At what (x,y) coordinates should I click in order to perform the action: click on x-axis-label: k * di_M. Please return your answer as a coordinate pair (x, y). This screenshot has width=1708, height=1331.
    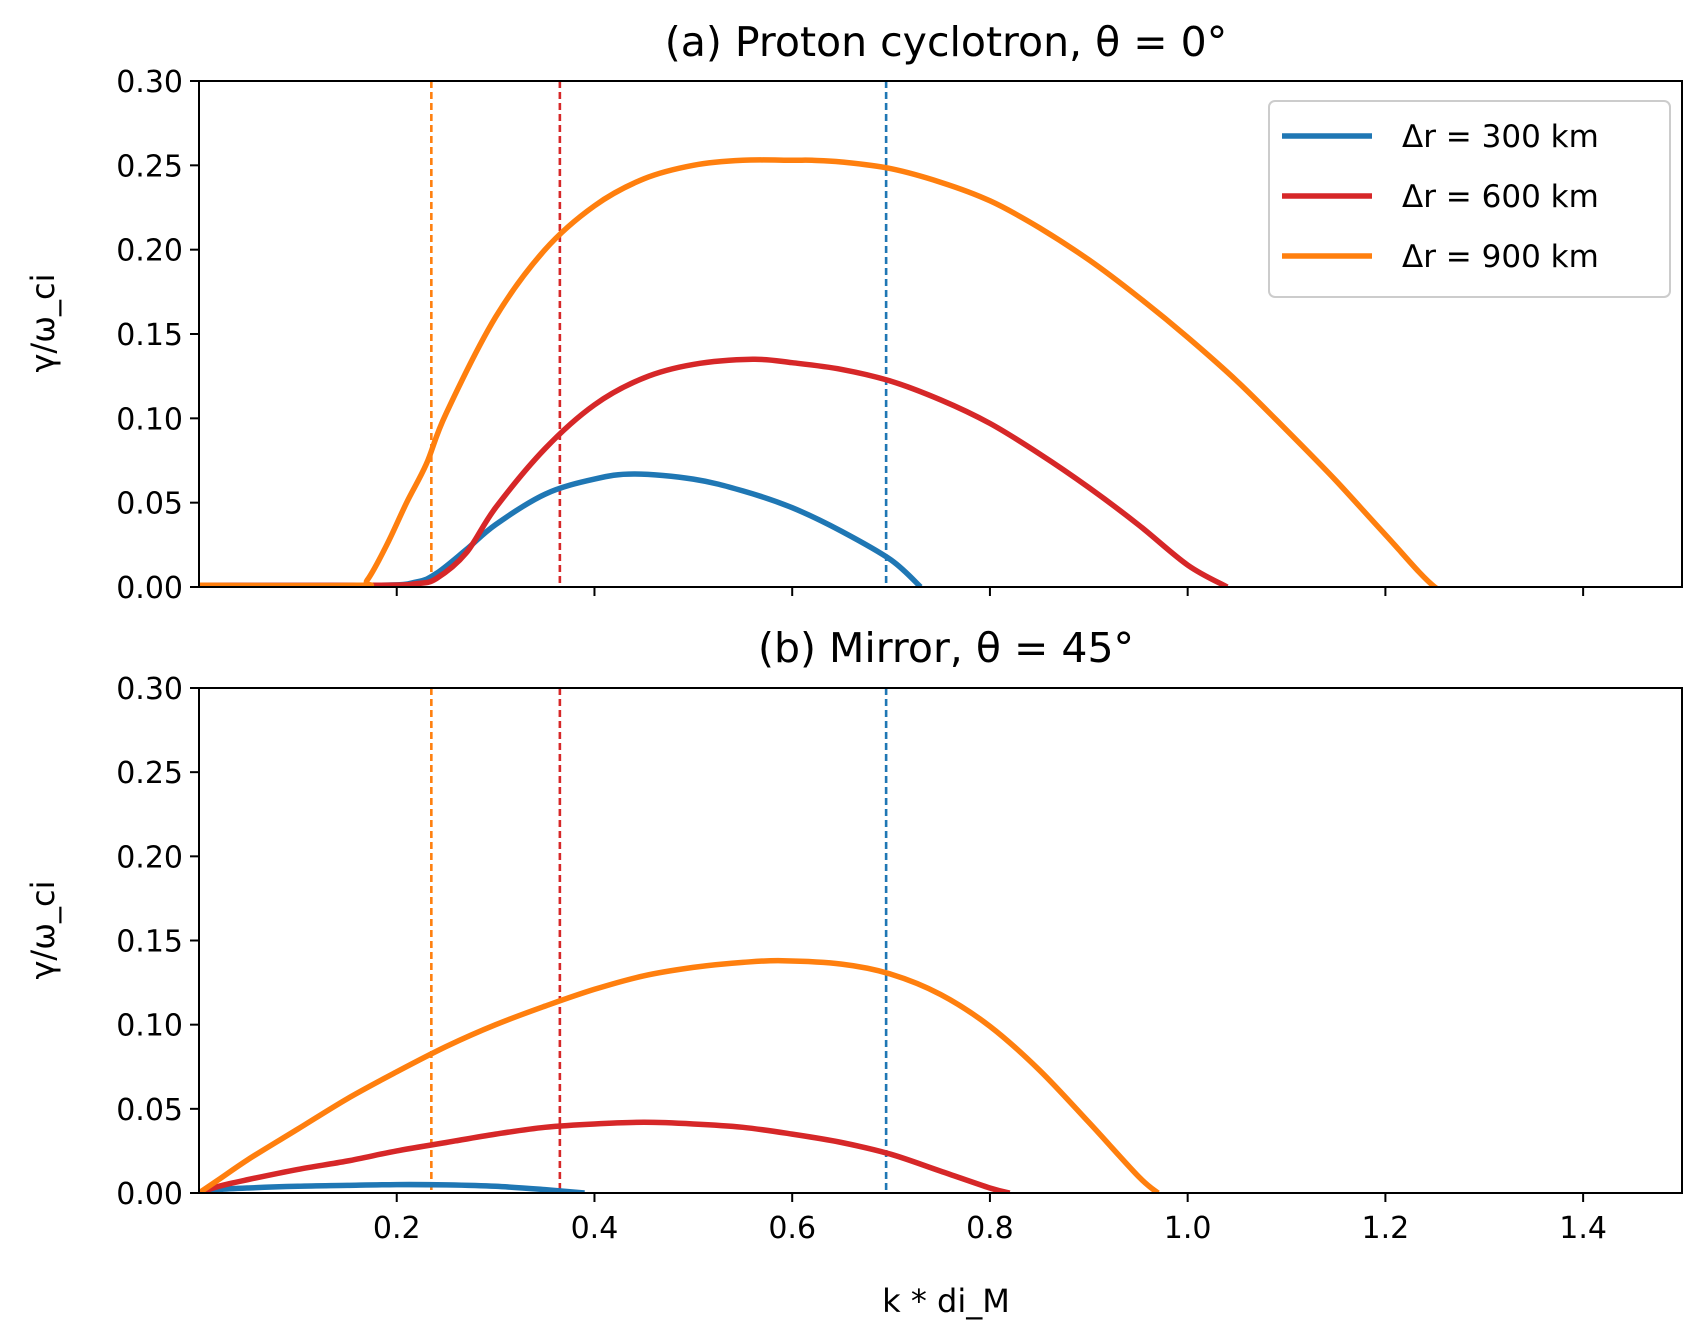
    Looking at the image, I should click on (946, 1301).